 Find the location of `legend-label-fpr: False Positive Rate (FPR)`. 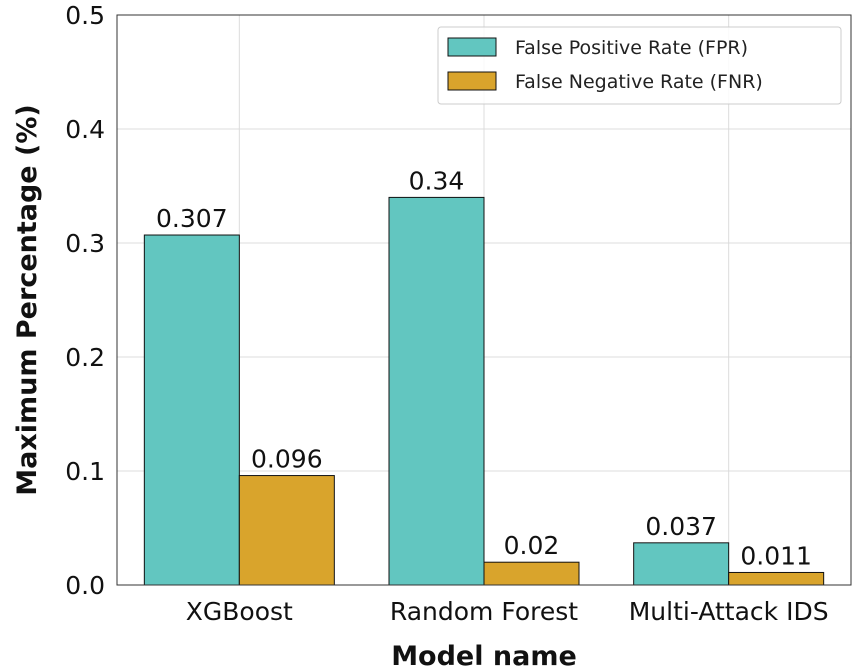

legend-label-fpr: False Positive Rate (FPR) is located at coordinates (631, 48).